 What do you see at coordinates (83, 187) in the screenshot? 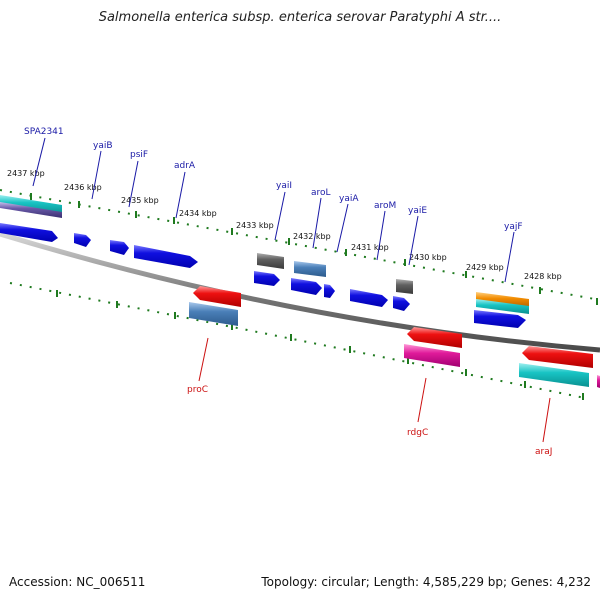
I see `scale-label: 2436 kbp` at bounding box center [83, 187].